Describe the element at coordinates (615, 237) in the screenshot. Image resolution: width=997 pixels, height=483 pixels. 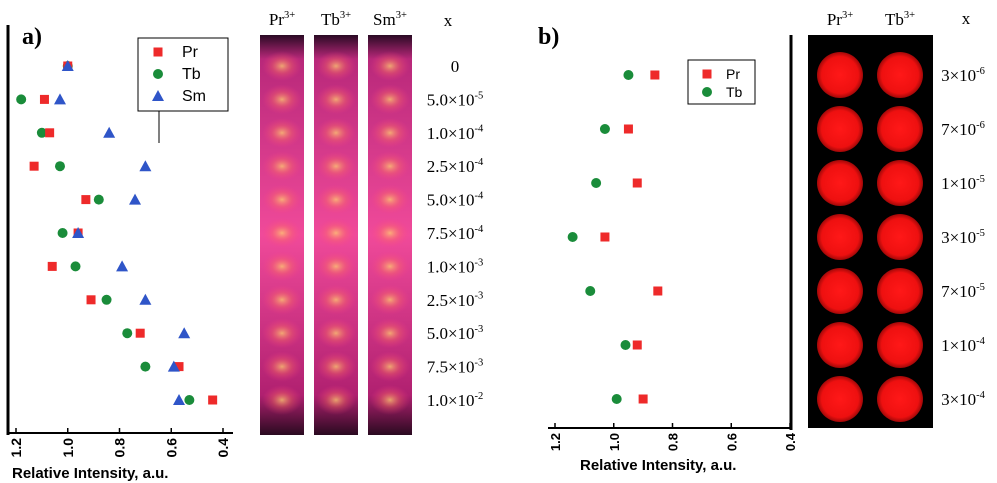
I see `points-b` at that location.